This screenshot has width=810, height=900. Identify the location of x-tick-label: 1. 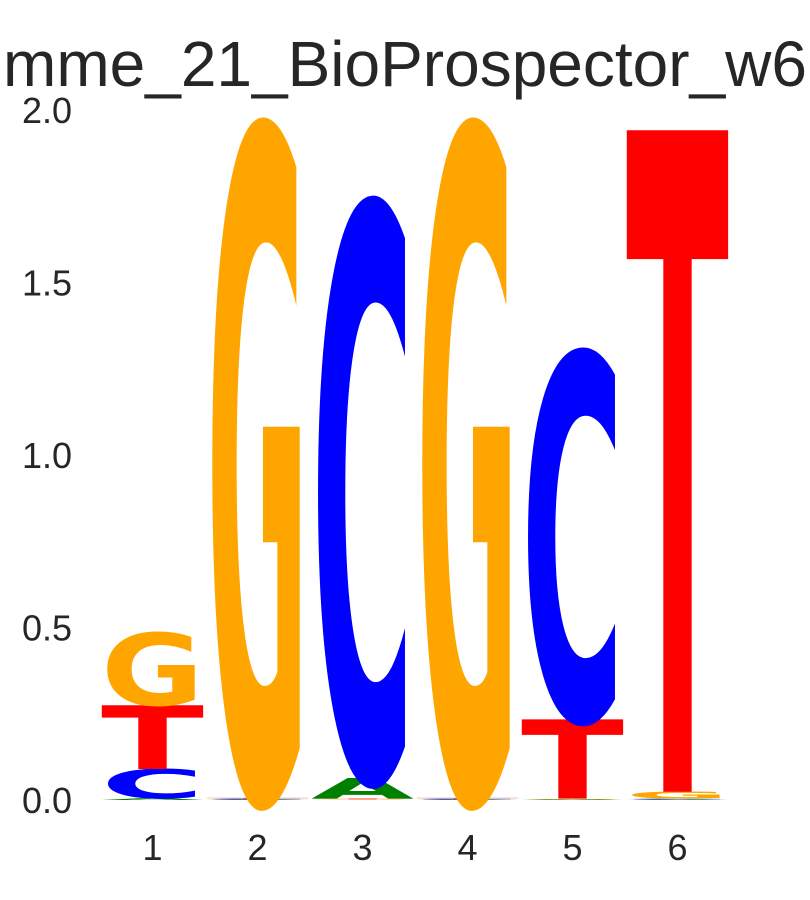
(152, 847).